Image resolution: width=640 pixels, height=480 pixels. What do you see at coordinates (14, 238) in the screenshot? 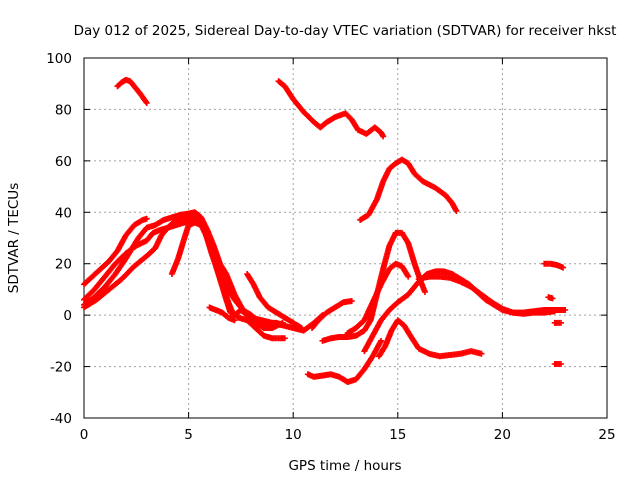
I see `y-axis-label: SDTVAR / TECUs` at bounding box center [14, 238].